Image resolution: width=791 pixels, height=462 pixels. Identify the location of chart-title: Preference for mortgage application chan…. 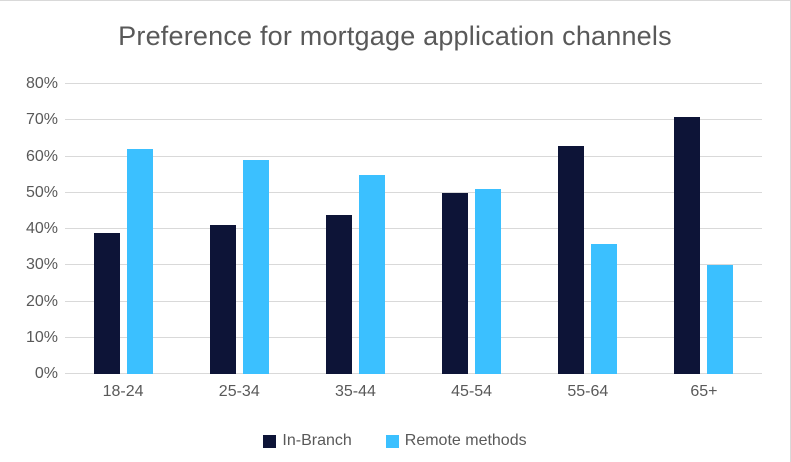
(395, 36).